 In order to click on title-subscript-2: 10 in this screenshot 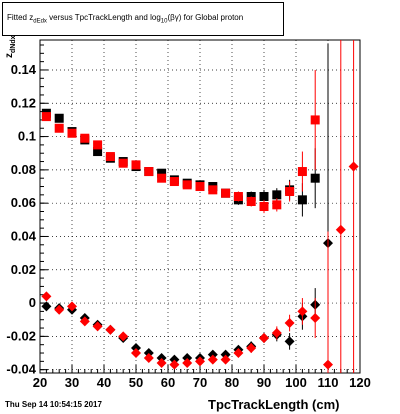, I will do `click(164, 21)`.